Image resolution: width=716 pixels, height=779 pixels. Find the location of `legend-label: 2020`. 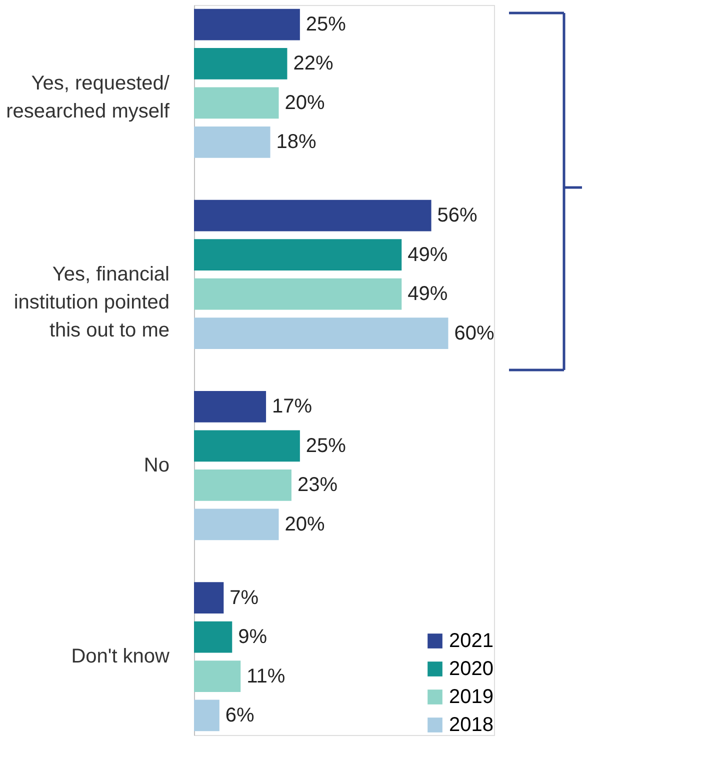

legend-label: 2020 is located at coordinates (471, 669).